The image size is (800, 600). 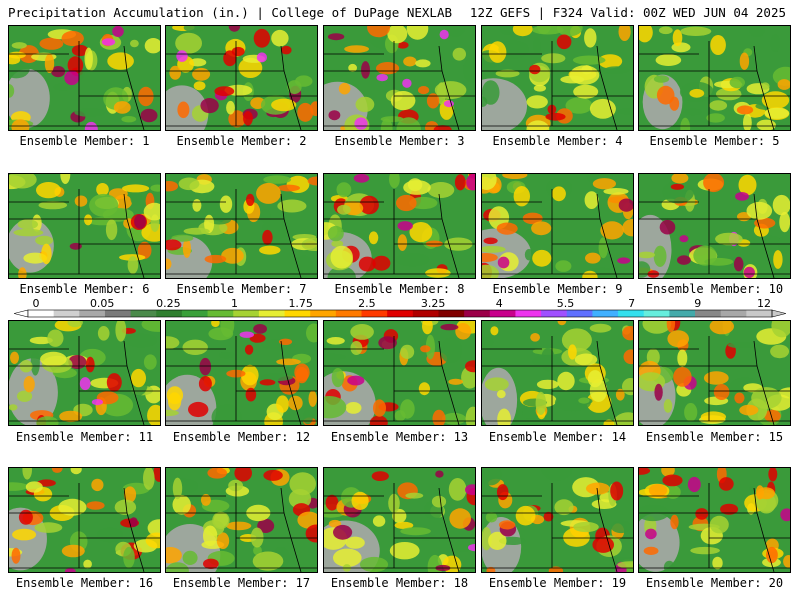 I want to click on colorbar-tick-label: 3.25, so click(x=433, y=304).